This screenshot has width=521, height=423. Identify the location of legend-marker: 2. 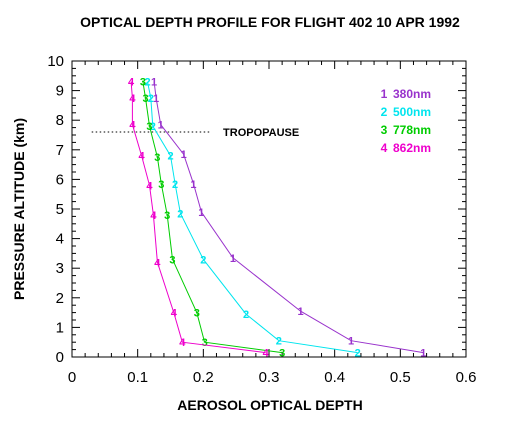
(384, 112).